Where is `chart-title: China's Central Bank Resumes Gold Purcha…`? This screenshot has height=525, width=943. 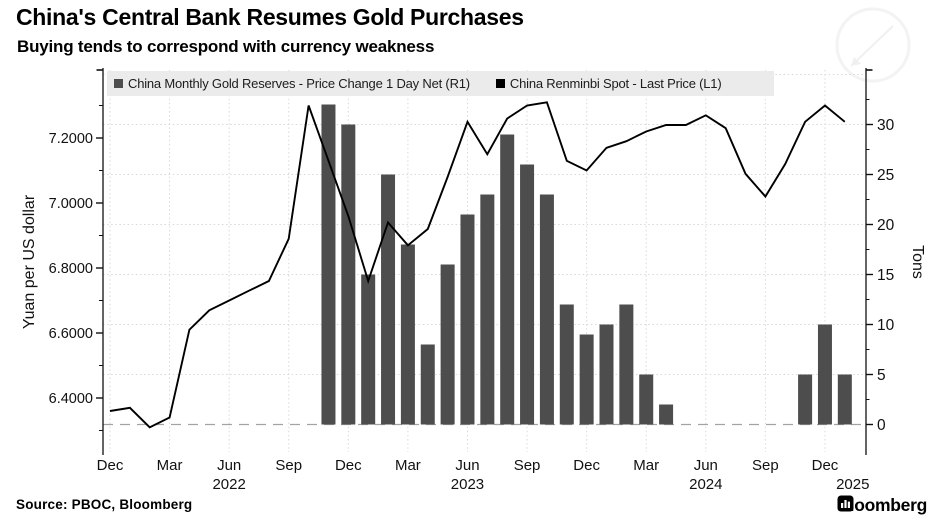
chart-title: China's Central Bank Resumes Gold Purcha… is located at coordinates (270, 17).